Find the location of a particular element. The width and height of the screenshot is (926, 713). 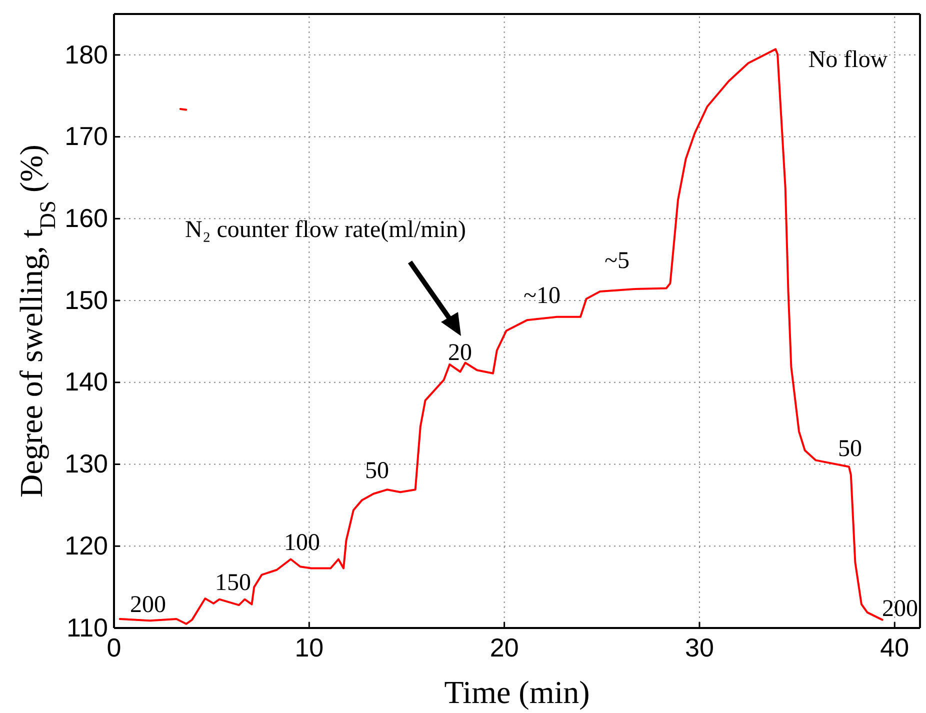

annotation: 20 is located at coordinates (460, 353).